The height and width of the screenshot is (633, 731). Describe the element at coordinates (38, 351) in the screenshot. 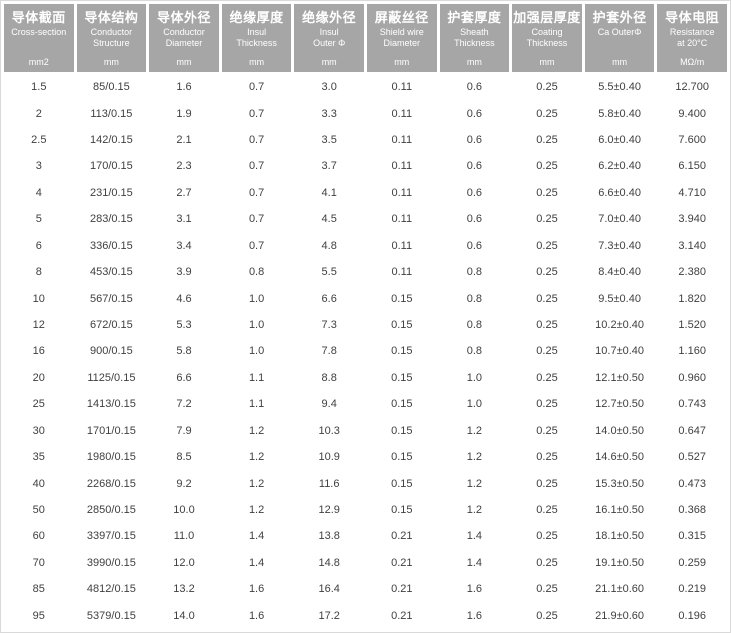

I see `table-cell: 16` at that location.